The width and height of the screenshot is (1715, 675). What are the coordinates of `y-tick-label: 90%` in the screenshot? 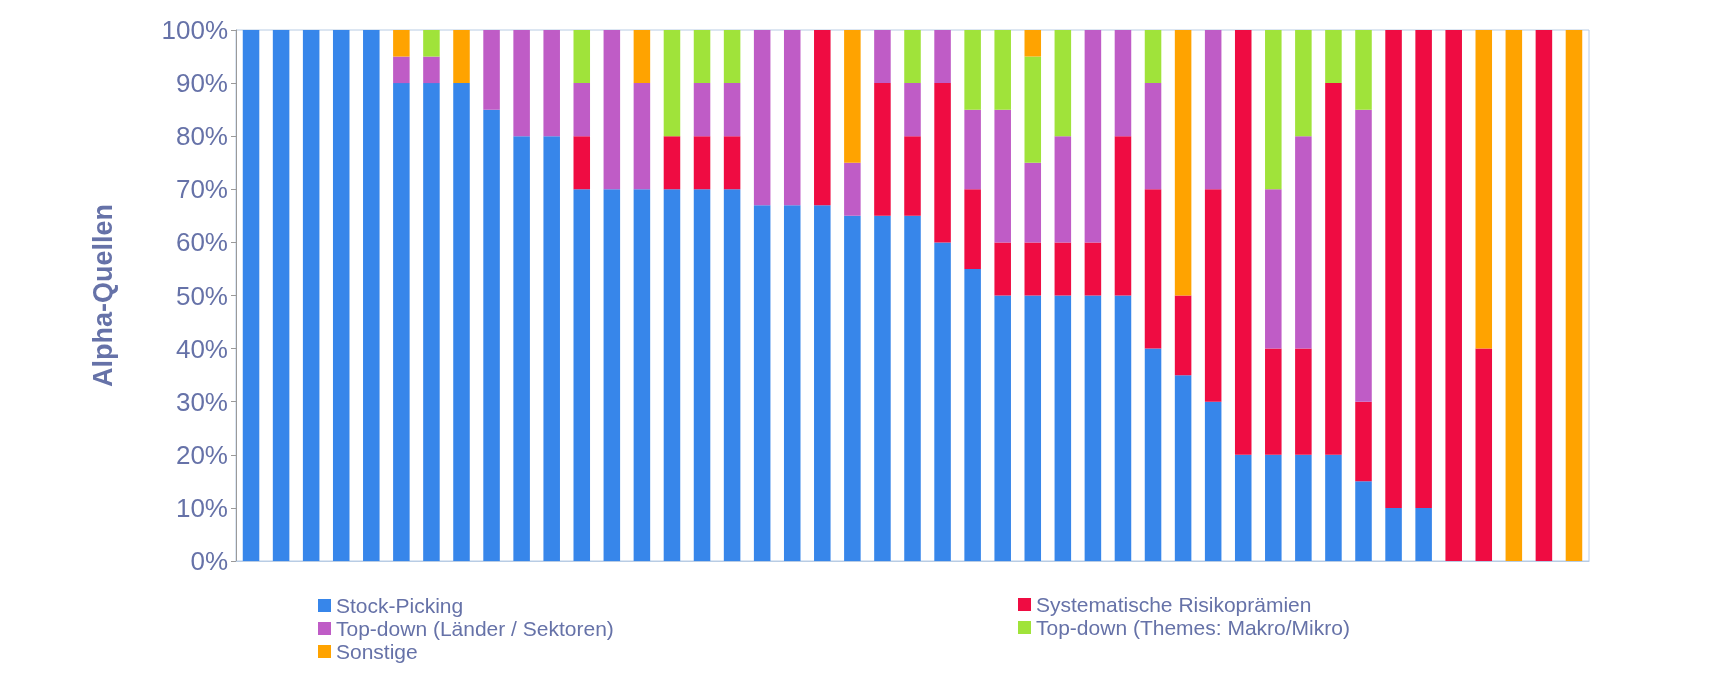 It's located at (201, 83).